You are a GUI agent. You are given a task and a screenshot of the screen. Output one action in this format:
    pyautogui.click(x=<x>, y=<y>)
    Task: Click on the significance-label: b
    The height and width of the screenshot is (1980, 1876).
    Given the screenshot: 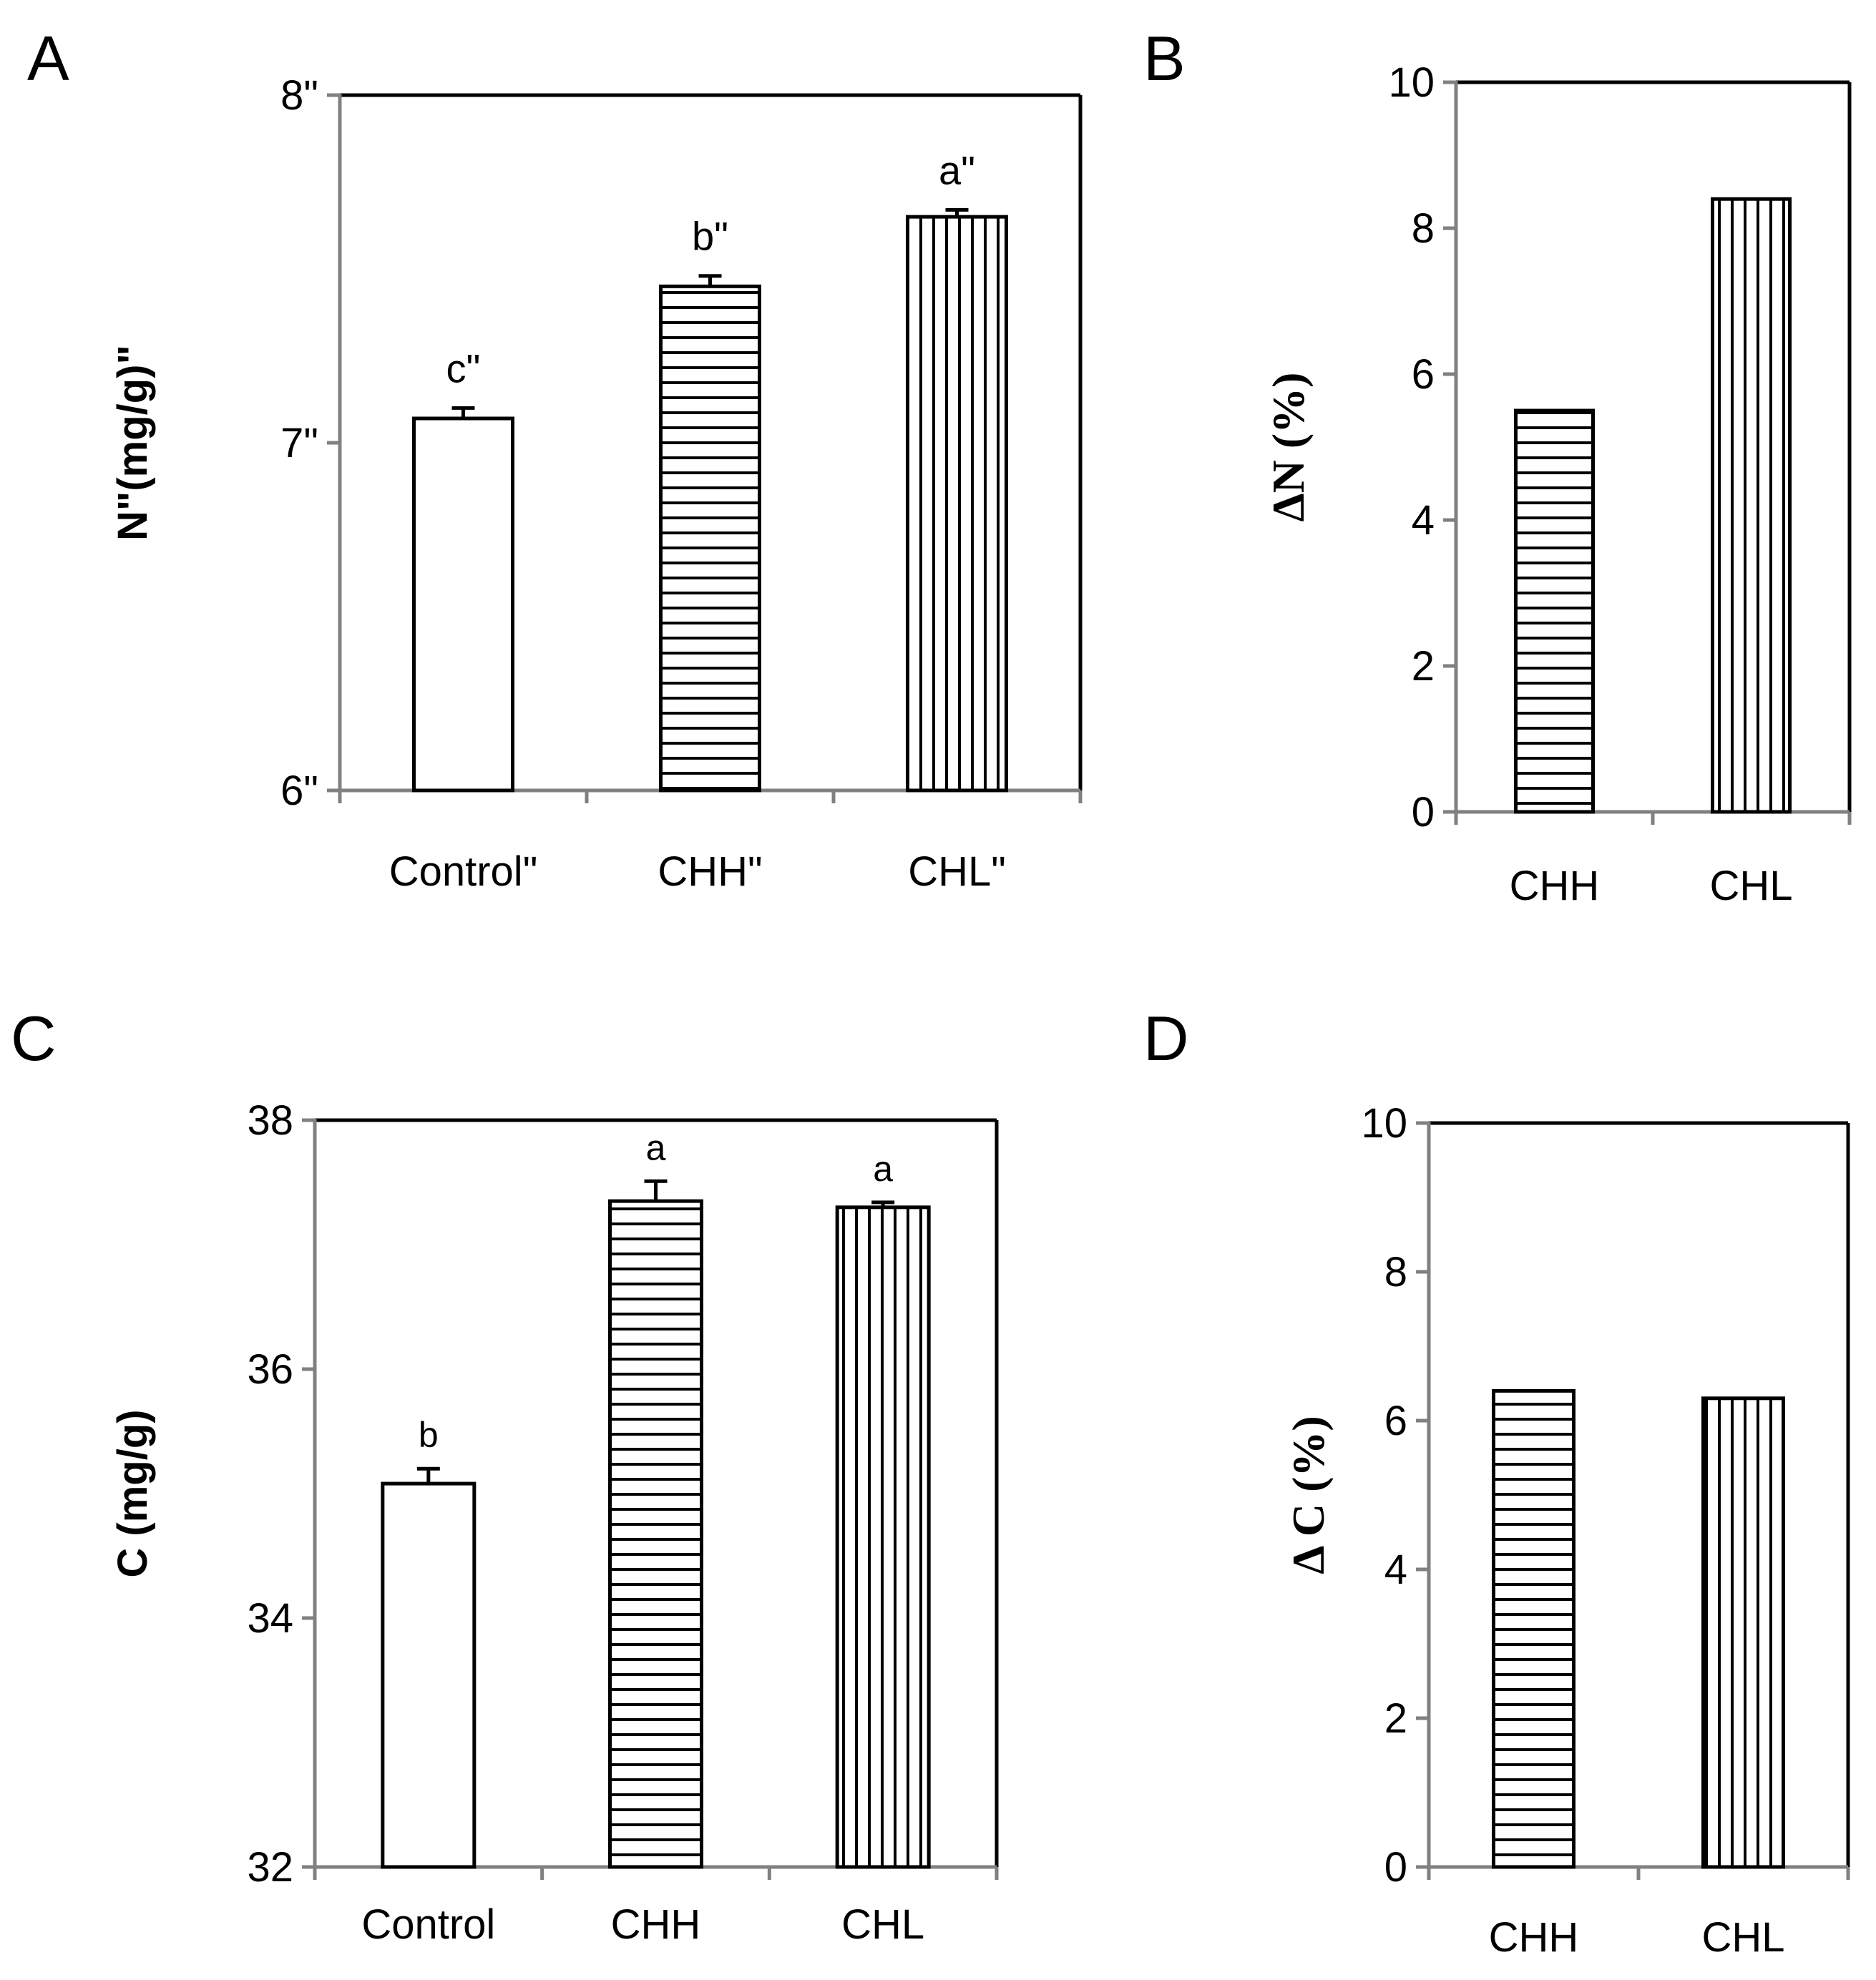 What is the action you would take?
    pyautogui.click(x=429, y=1435)
    